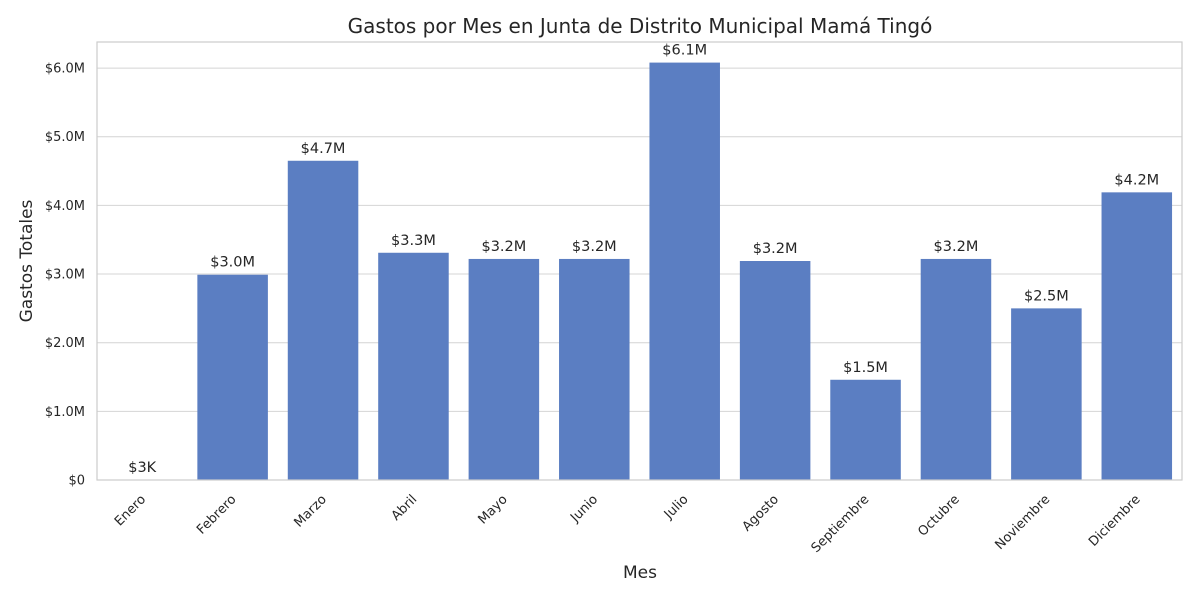  Describe the element at coordinates (130, 510) in the screenshot. I see `x-tick-label: Enero` at that location.